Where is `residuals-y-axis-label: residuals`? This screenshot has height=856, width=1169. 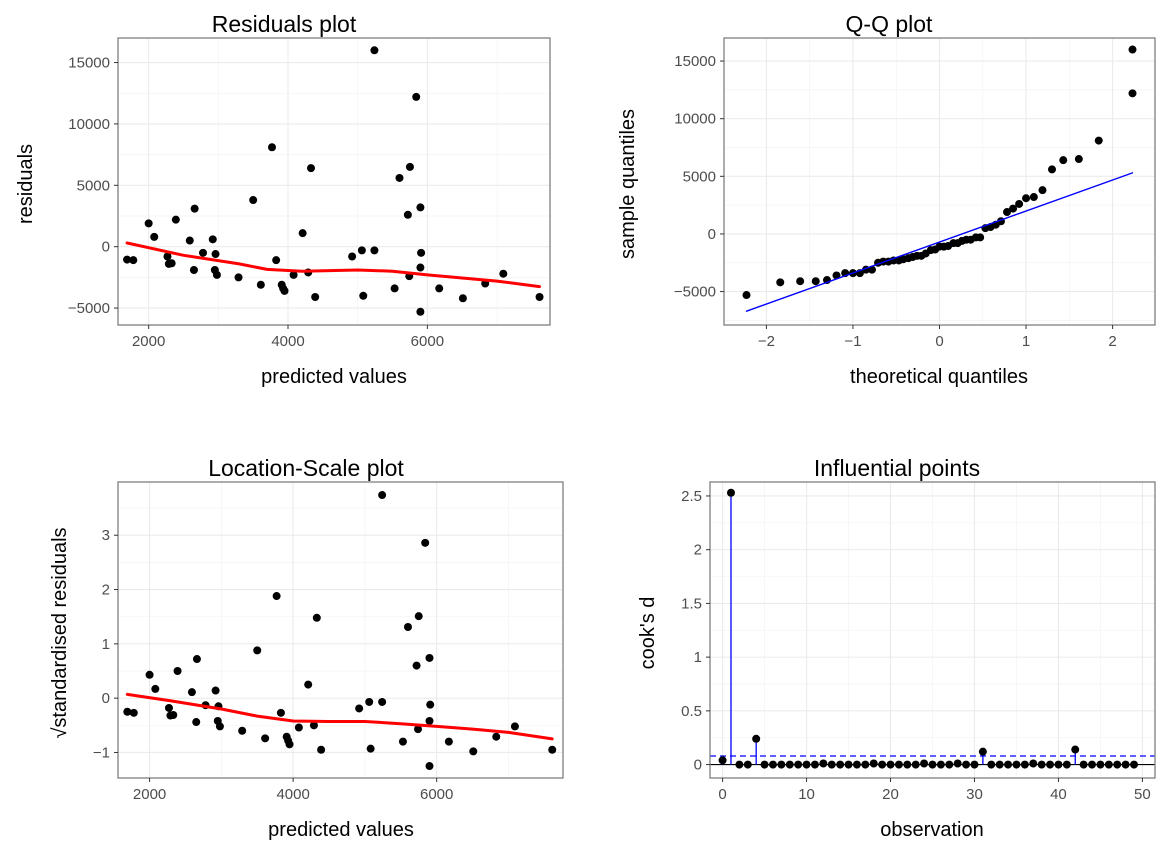 residuals-y-axis-label: residuals is located at coordinates (26, 184).